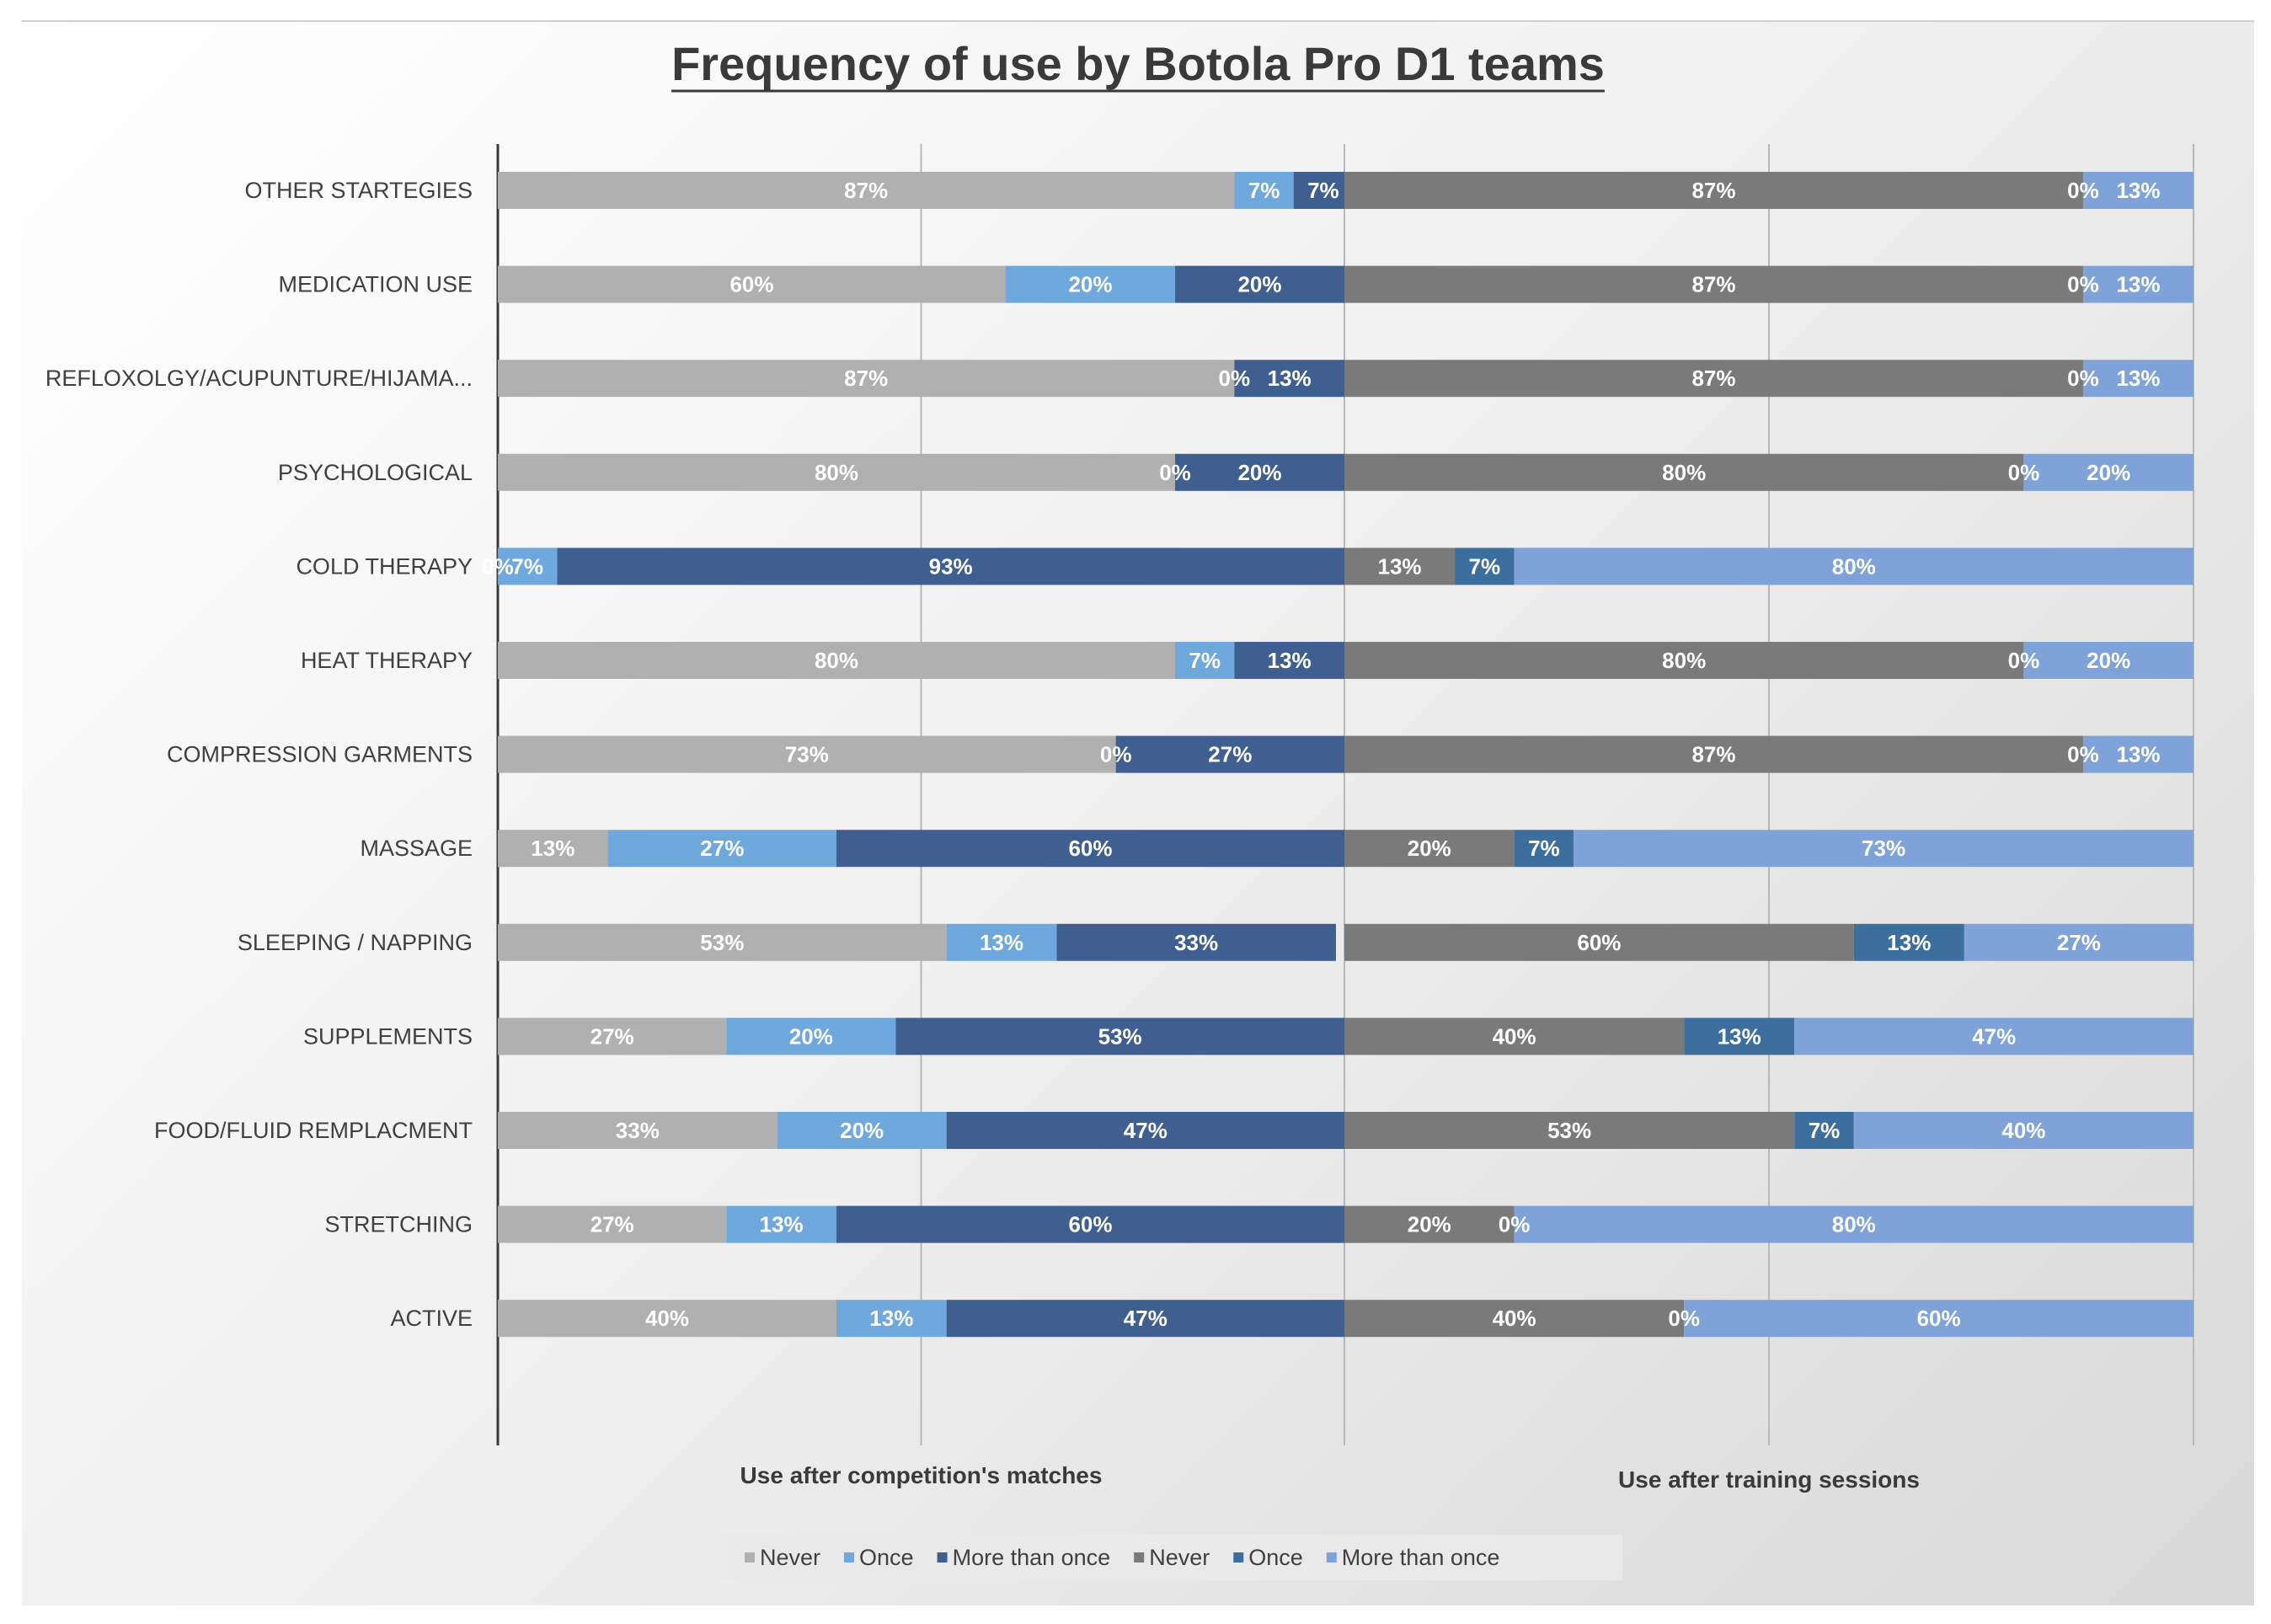  I want to click on data-label-active-match-once: 13%, so click(891, 1318).